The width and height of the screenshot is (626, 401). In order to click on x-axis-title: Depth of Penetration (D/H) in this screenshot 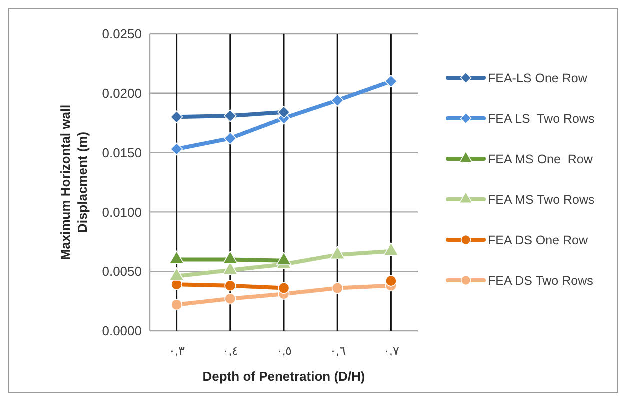, I will do `click(284, 376)`.